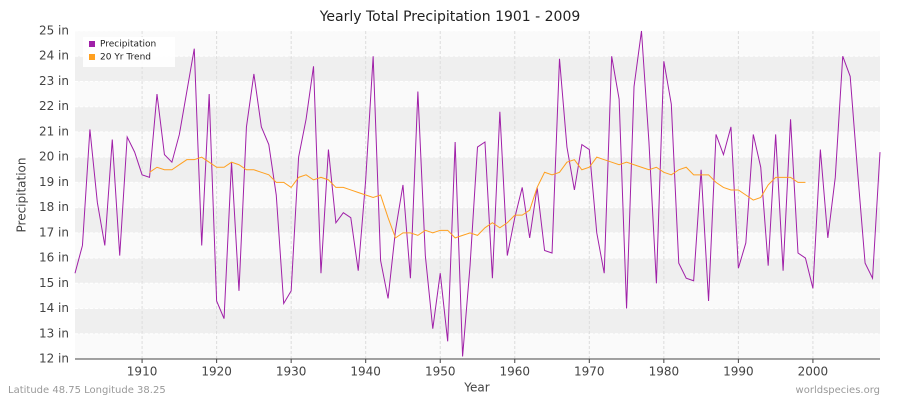  Describe the element at coordinates (514, 372) in the screenshot. I see `x-tick-label: 1960` at that location.